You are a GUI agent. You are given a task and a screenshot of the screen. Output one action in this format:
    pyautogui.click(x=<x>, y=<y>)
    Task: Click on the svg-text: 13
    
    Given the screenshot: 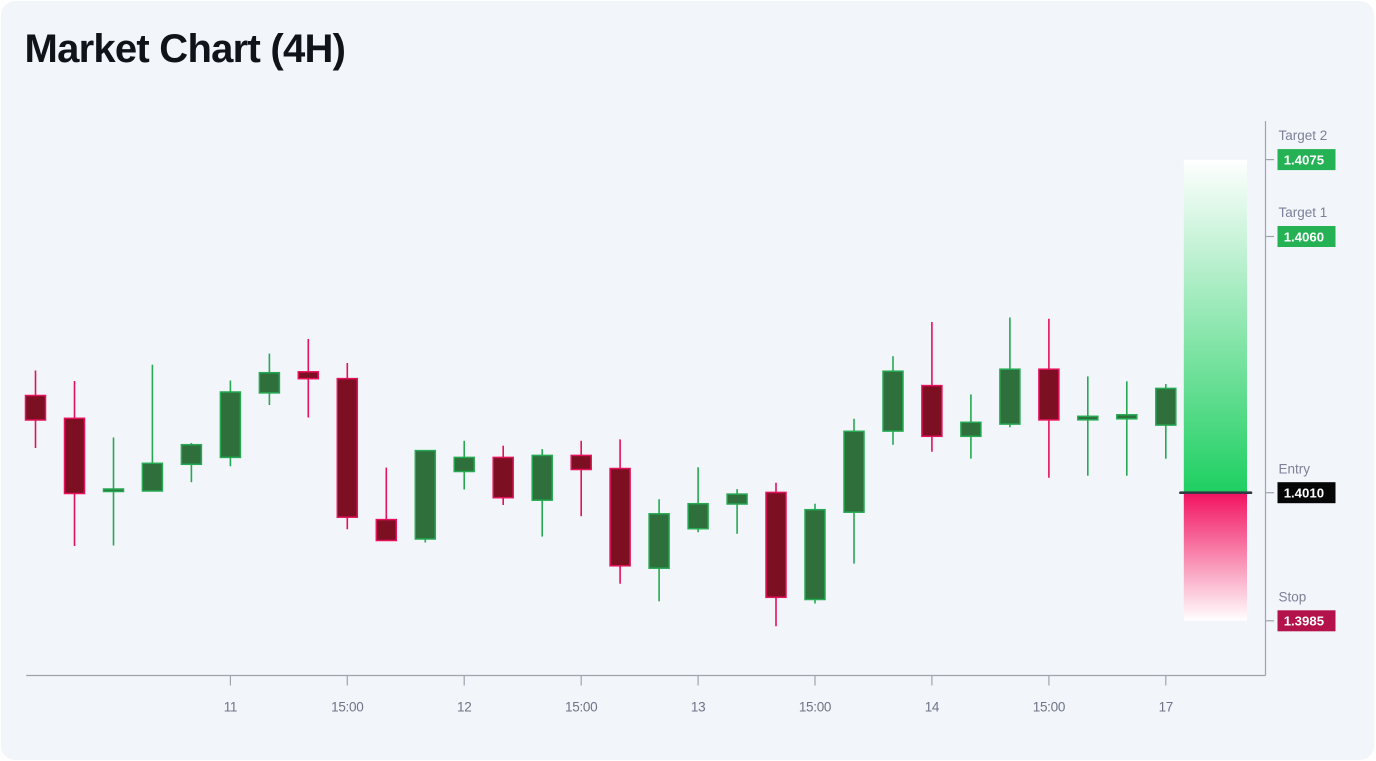 What is the action you would take?
    pyautogui.click(x=698, y=707)
    